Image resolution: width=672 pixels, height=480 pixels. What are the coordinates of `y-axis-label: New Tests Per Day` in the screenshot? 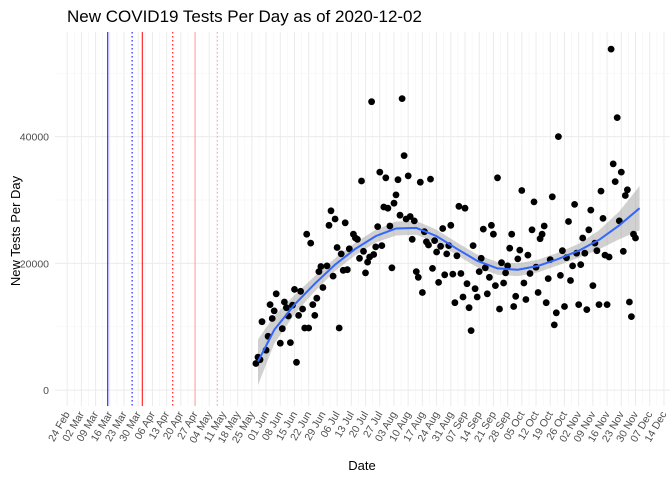 It's located at (15, 230).